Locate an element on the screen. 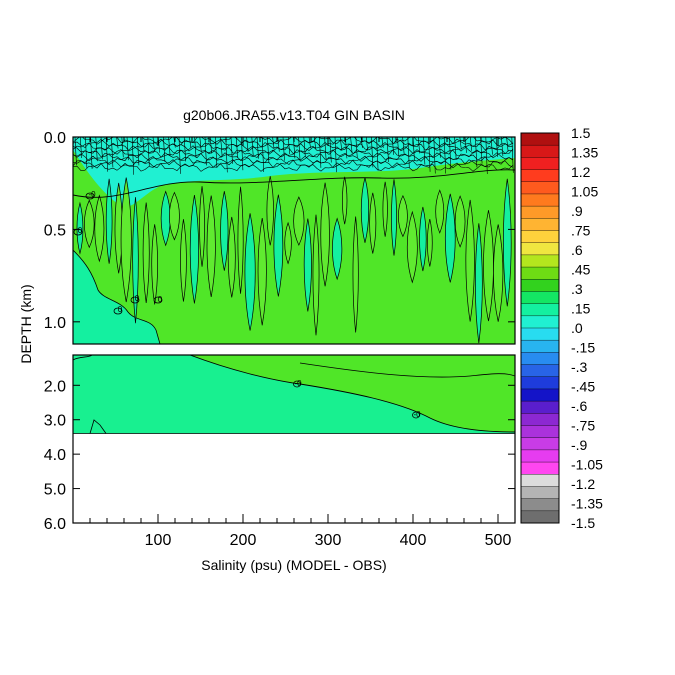  surface-contour-spikes is located at coordinates (294, 156).